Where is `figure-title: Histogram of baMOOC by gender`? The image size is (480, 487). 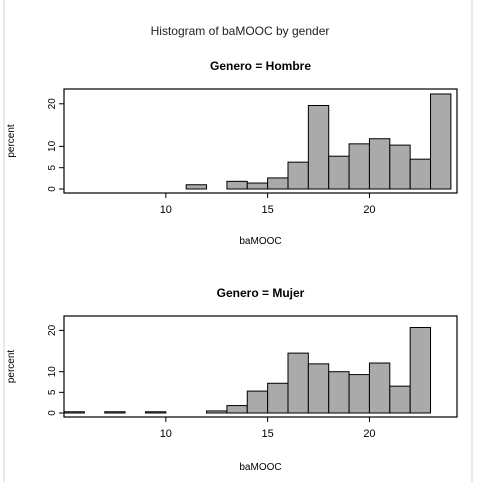 figure-title: Histogram of baMOOC by gender is located at coordinates (240, 31).